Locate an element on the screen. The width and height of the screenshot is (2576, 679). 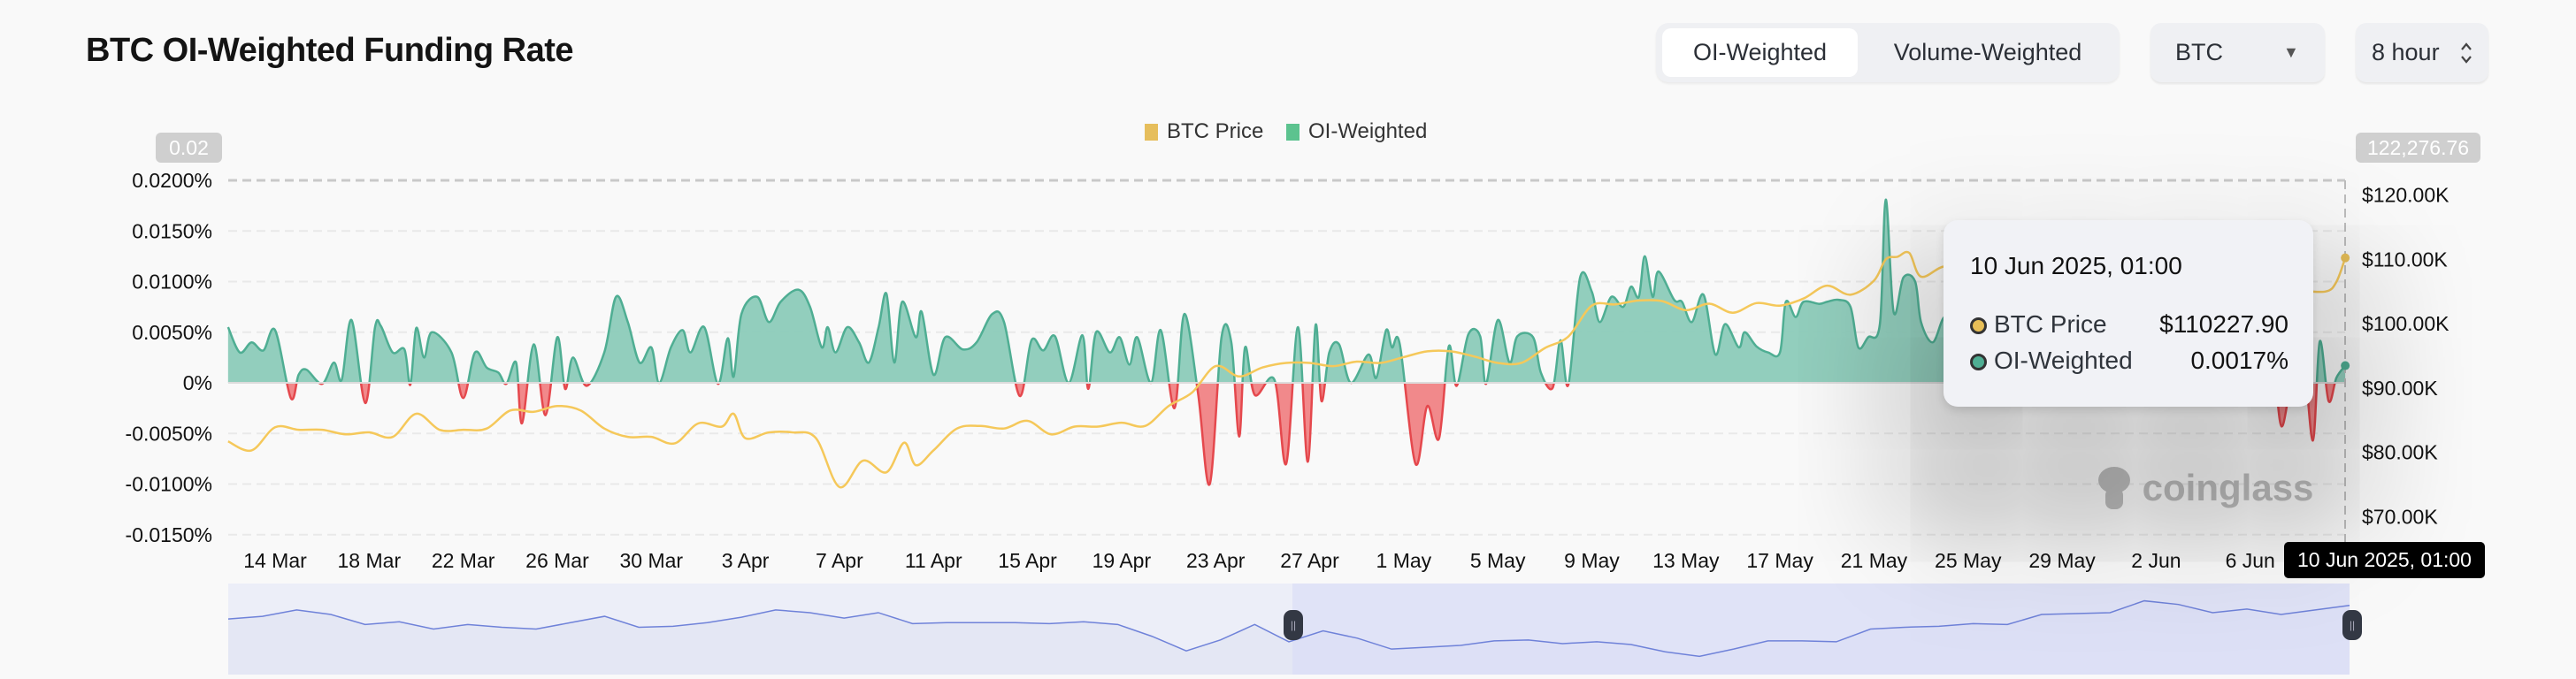
x-tick-label: 1 May is located at coordinates (1404, 560).